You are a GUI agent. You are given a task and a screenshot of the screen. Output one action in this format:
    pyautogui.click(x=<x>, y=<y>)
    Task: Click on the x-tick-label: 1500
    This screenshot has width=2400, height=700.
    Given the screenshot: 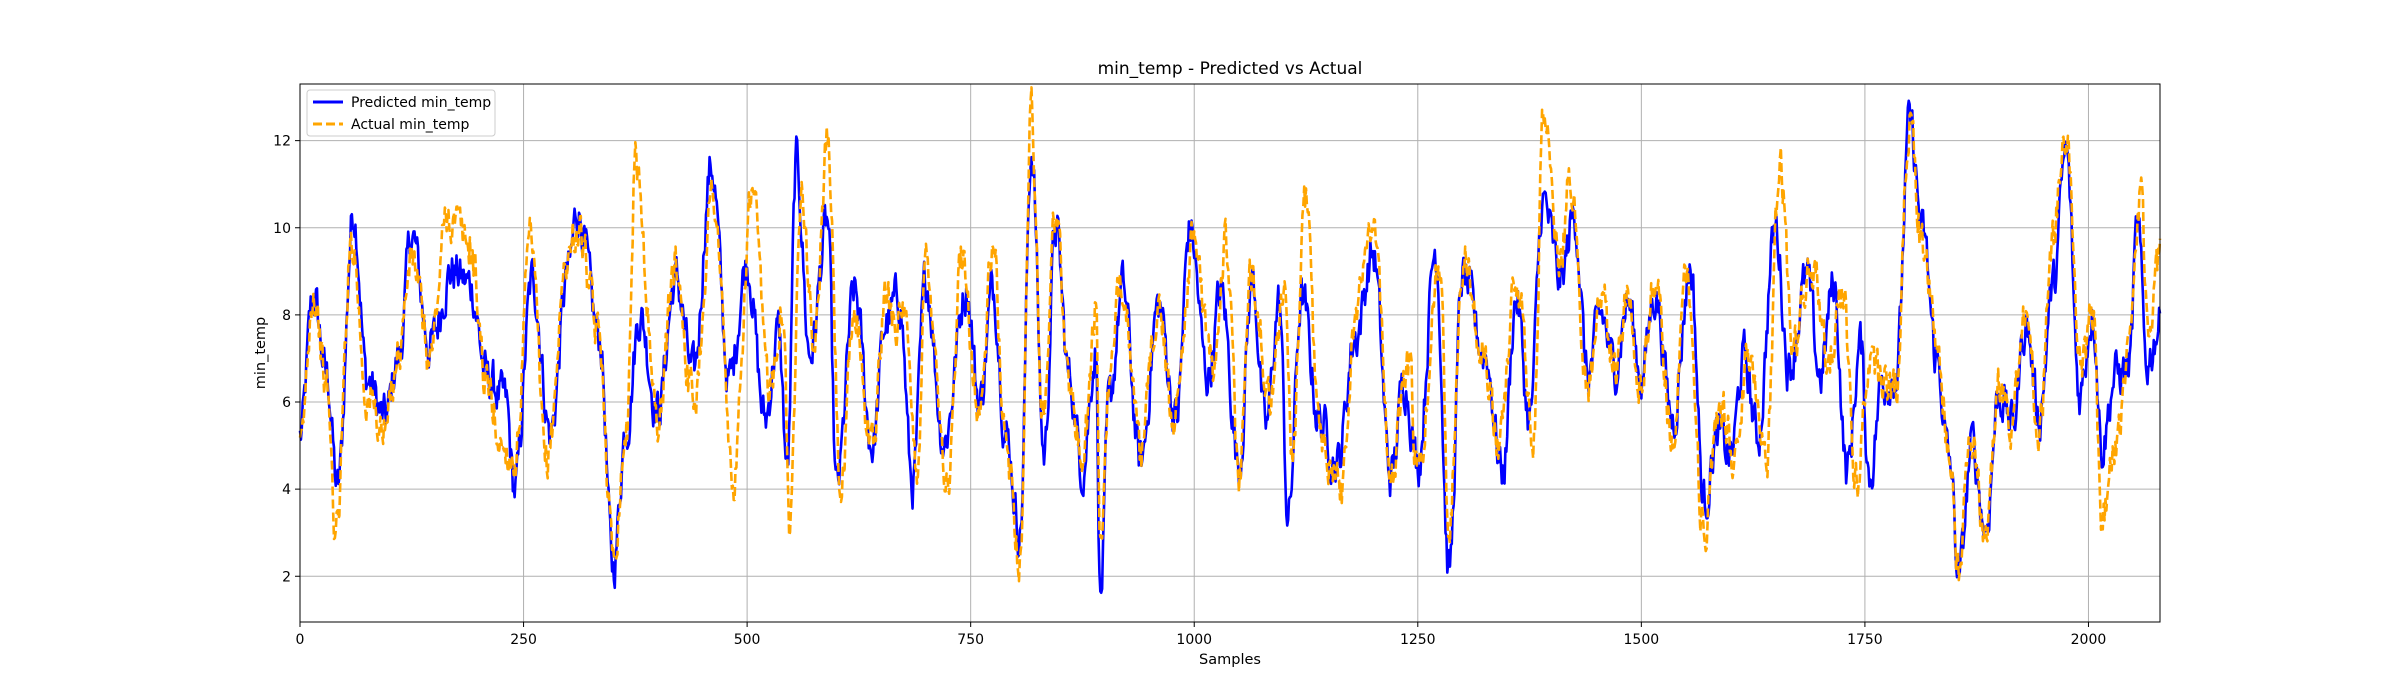 What is the action you would take?
    pyautogui.click(x=1642, y=640)
    